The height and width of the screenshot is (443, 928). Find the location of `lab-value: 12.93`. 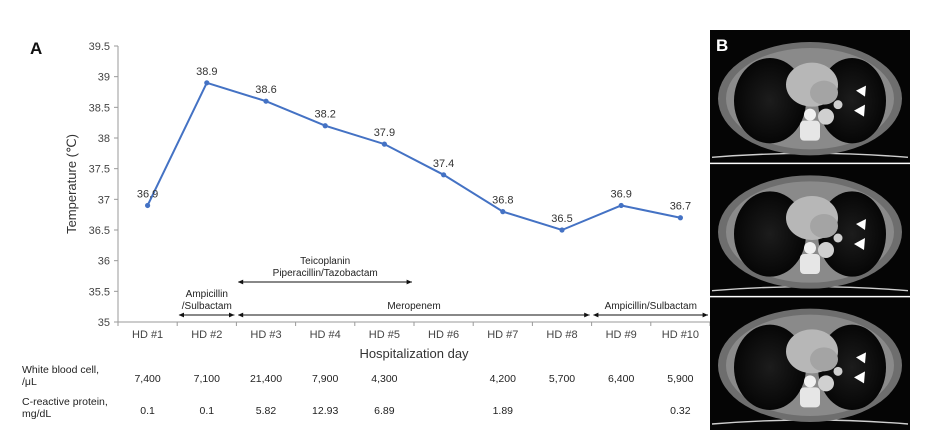

lab-value: 12.93 is located at coordinates (325, 411).